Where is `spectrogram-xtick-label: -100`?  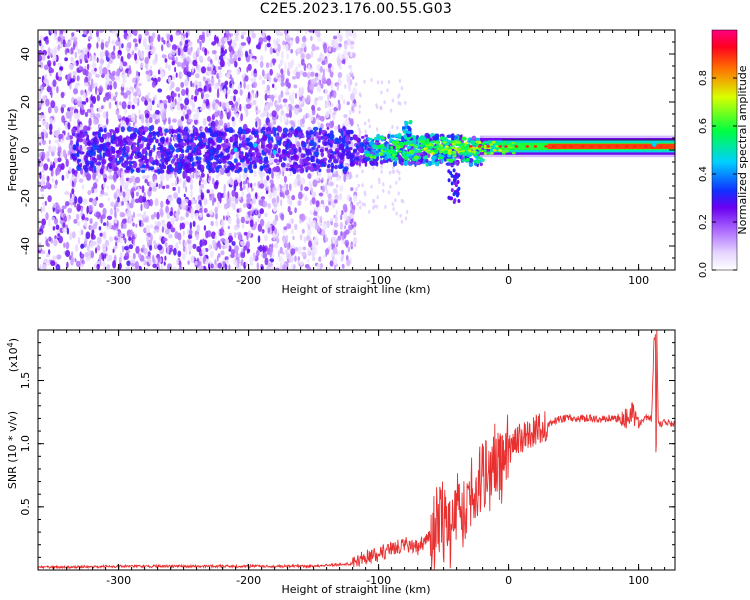 spectrogram-xtick-label: -100 is located at coordinates (378, 280).